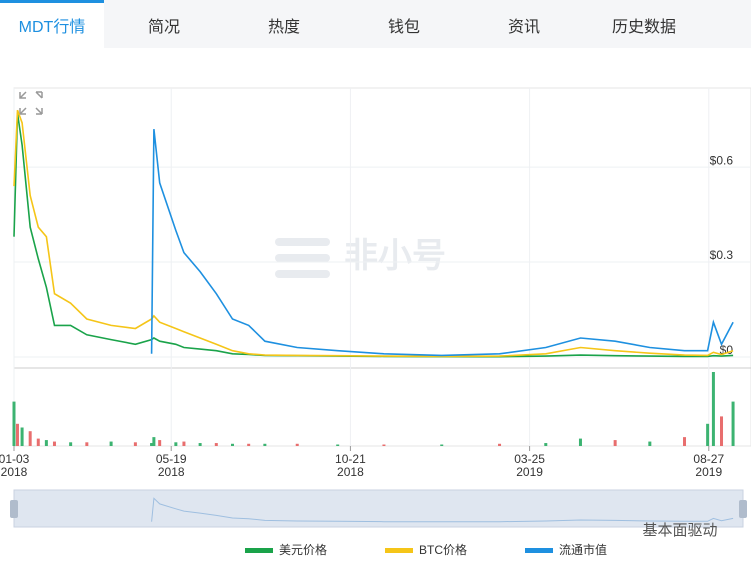  Describe the element at coordinates (722, 160) in the screenshot. I see `y-tick-label: $0.6` at that location.